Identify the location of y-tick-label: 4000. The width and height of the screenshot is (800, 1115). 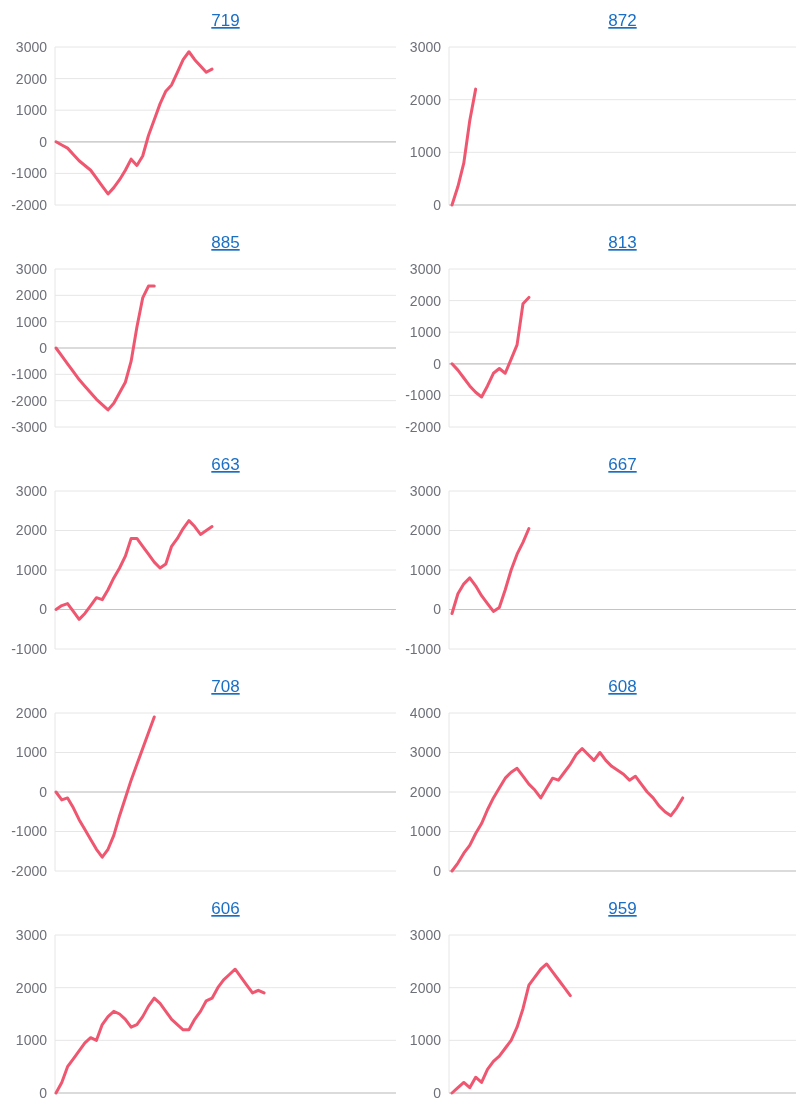
(425, 712).